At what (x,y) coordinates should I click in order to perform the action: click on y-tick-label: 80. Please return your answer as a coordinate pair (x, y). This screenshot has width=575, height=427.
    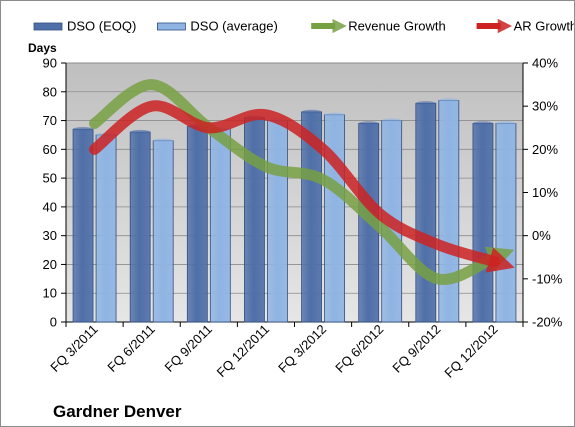
    Looking at the image, I should click on (50, 91).